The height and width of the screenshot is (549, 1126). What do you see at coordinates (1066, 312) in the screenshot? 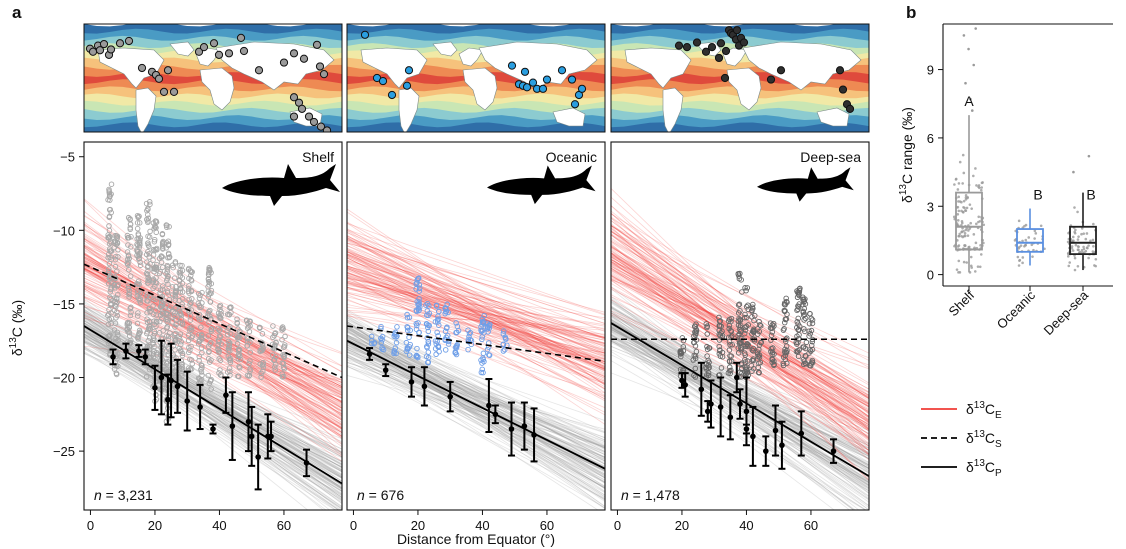
I see `category-label: Deep-sea` at bounding box center [1066, 312].